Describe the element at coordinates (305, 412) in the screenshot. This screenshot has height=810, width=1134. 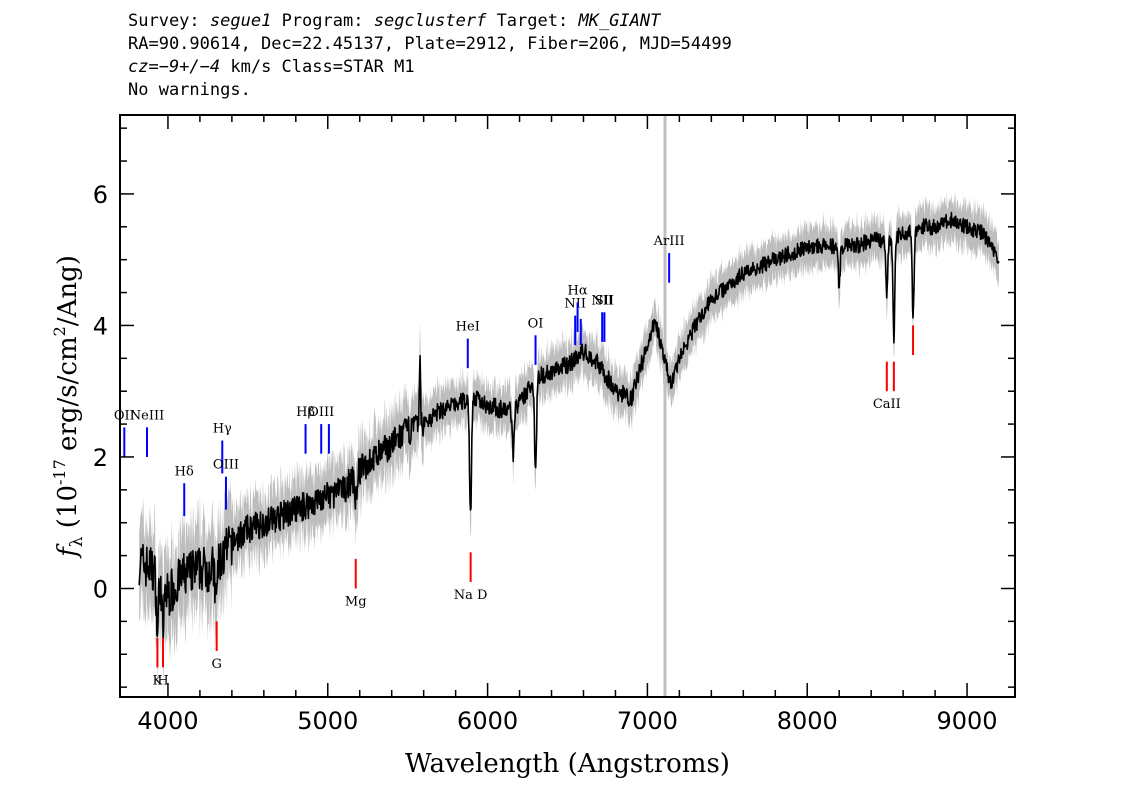
I see `emission-line-label: Hβ` at that location.